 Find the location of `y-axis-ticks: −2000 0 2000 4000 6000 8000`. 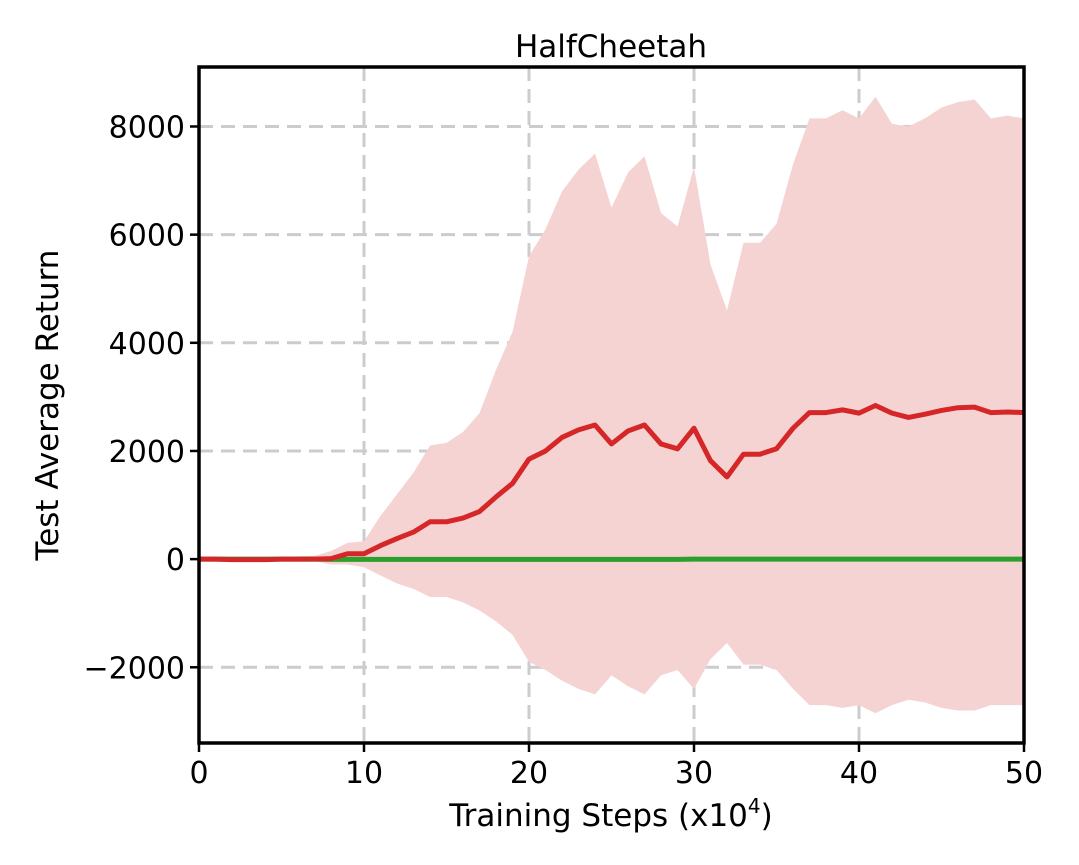

y-axis-ticks: −2000 0 2000 4000 6000 8000 is located at coordinates (141, 398).